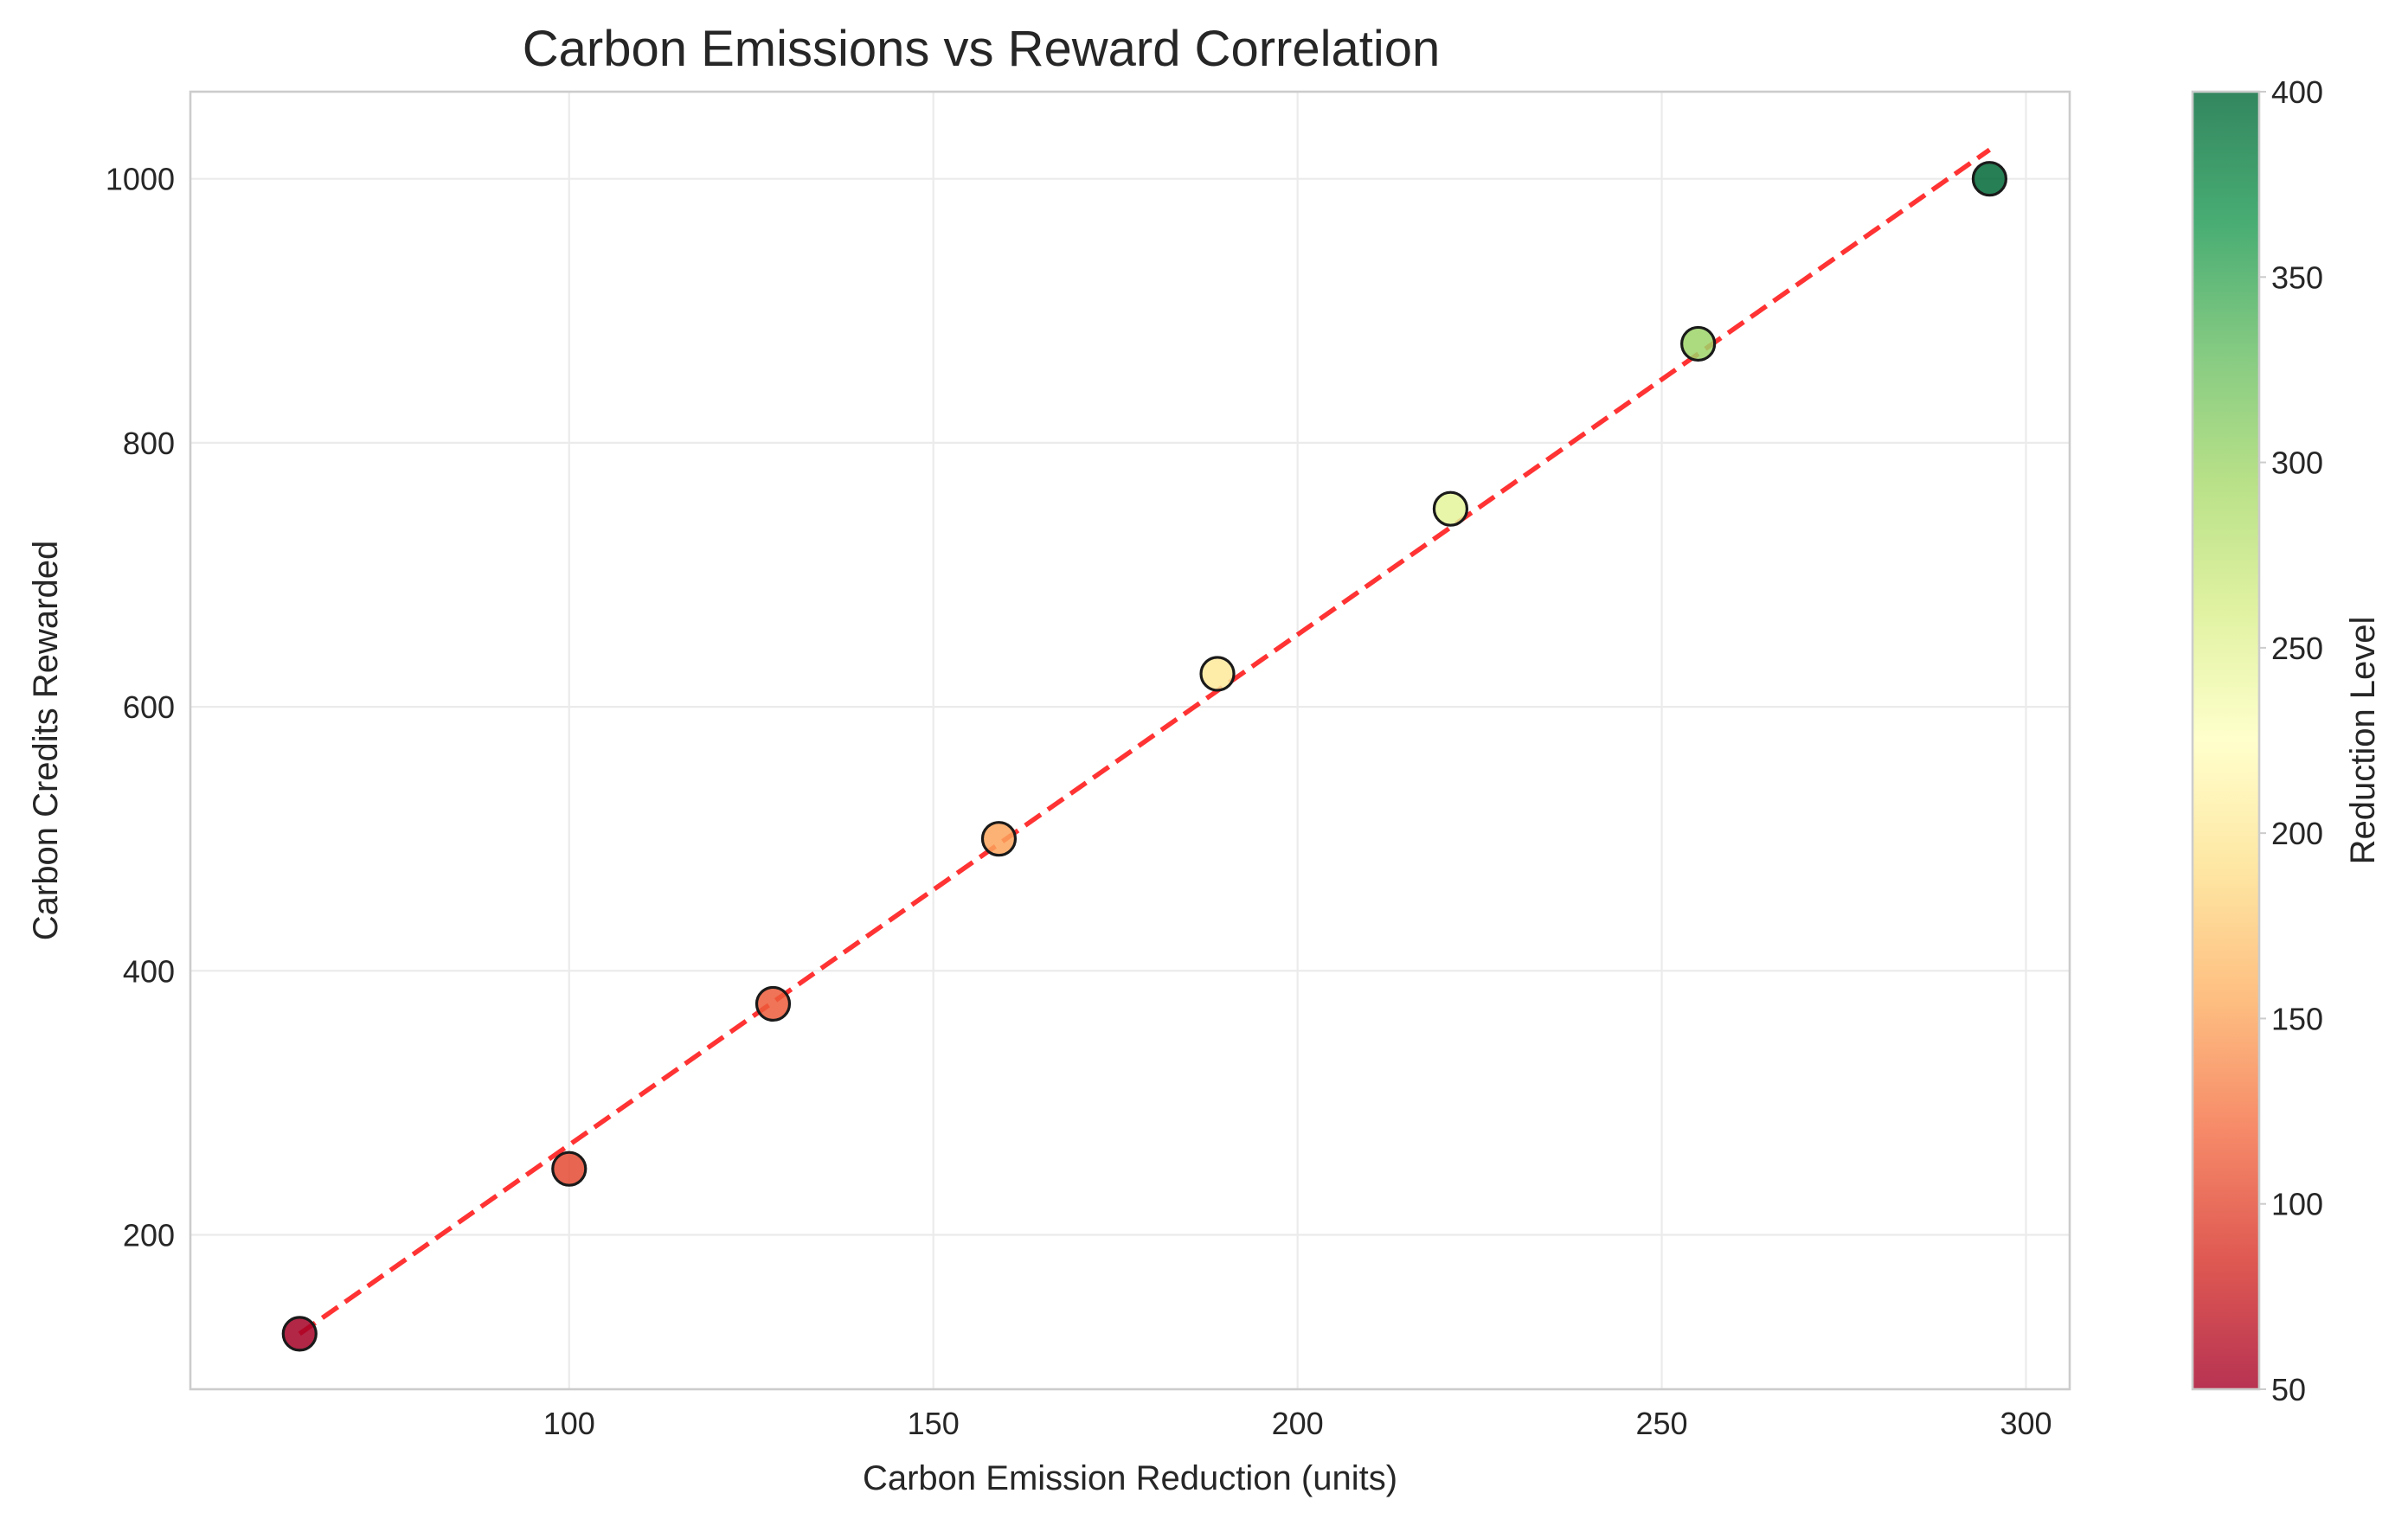  I want to click on x-axis-ticks: 100 150 200 250 300, so click(1297, 1424).